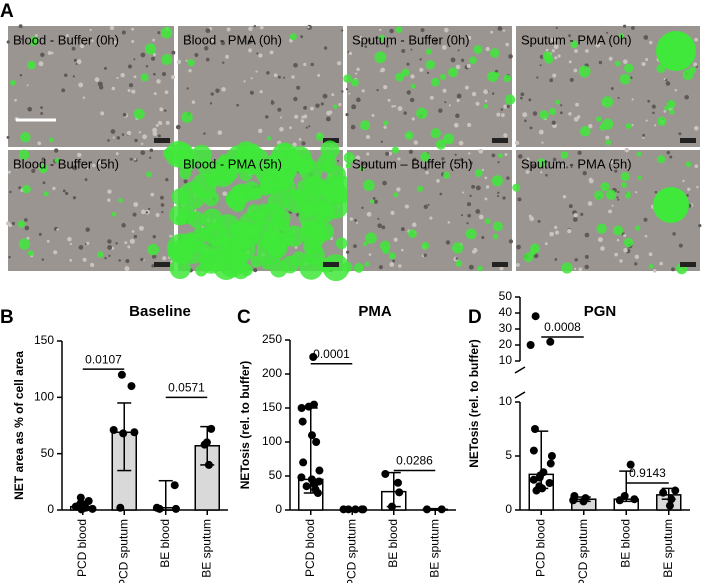  Describe the element at coordinates (351, 551) in the screenshot. I see `x-tick-label: PCD sputum` at that location.